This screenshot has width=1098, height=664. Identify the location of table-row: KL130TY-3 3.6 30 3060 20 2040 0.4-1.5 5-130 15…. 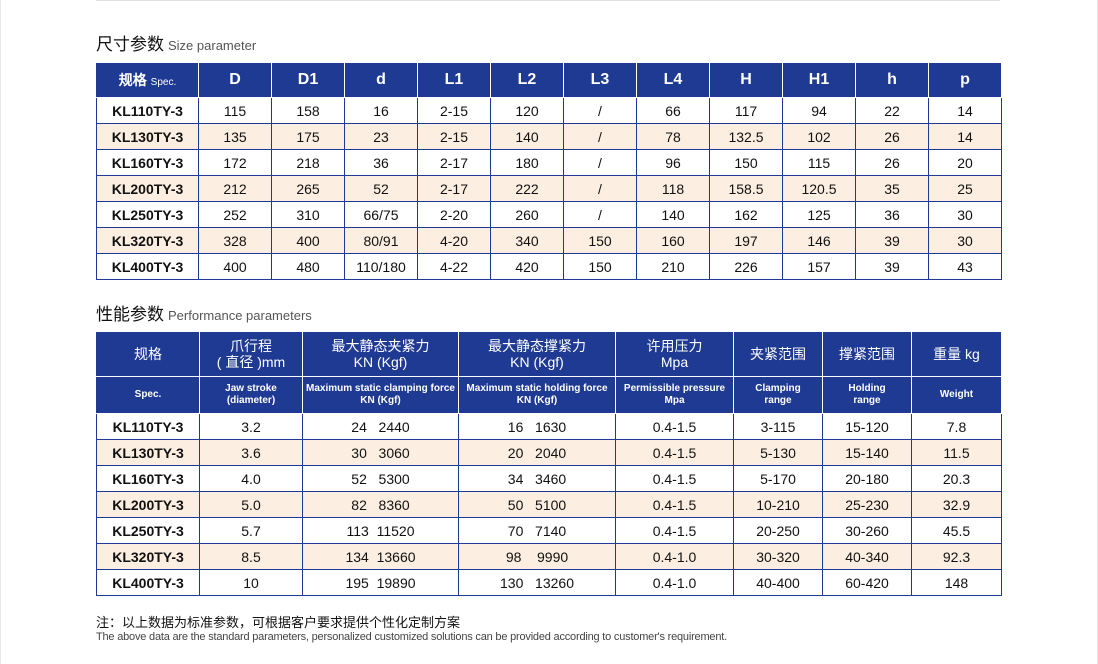
(549, 452).